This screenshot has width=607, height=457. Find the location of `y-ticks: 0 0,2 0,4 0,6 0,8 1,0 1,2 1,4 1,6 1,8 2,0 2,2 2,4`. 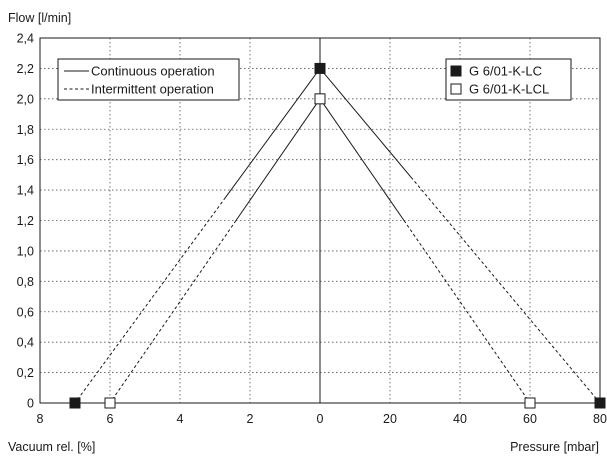

y-ticks: 0 0,2 0,4 0,6 0,8 1,0 1,2 1,4 1,6 1,8 2,0 2,2 2,4 is located at coordinates (25, 221).